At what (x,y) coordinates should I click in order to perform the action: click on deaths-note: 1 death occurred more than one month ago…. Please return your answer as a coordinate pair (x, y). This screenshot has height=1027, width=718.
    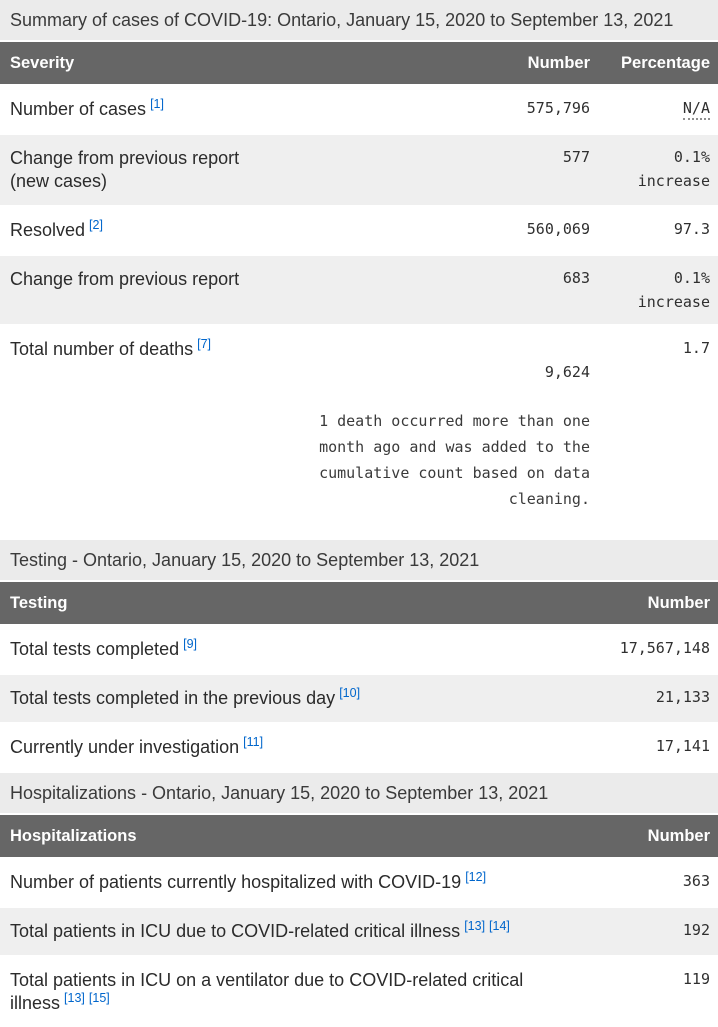
    Looking at the image, I should click on (454, 460).